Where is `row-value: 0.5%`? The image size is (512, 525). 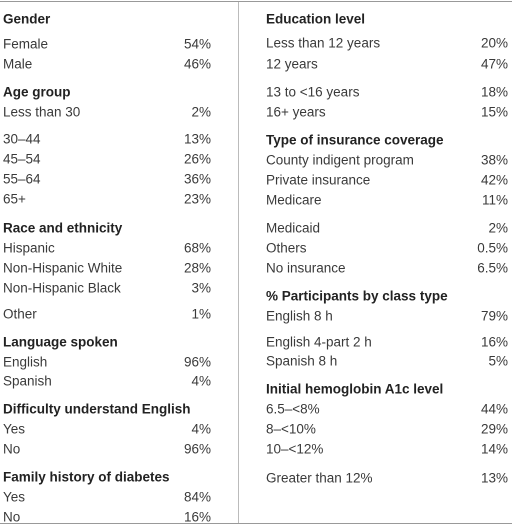
row-value: 0.5% is located at coordinates (492, 248).